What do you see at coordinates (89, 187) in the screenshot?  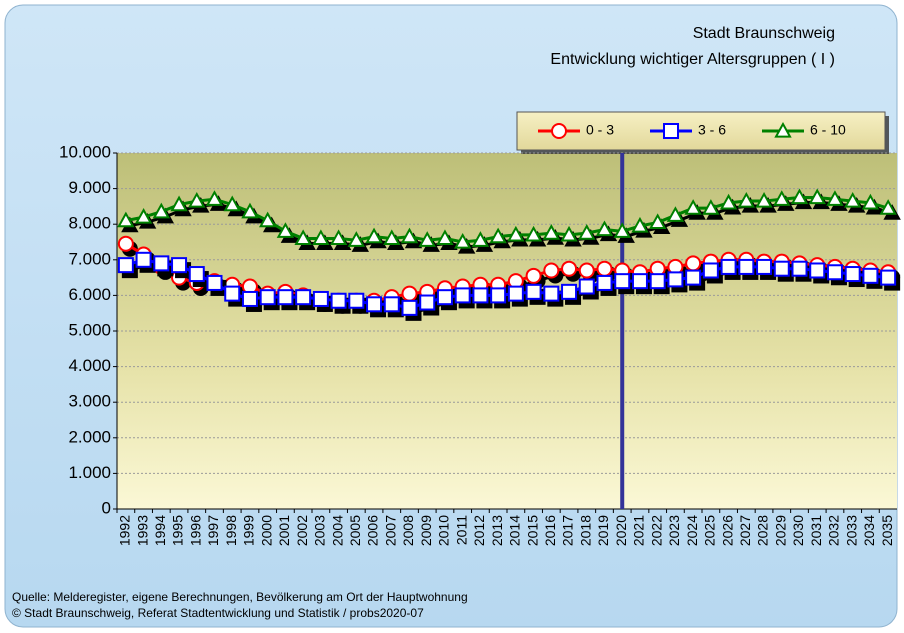 I see `y-tick-label: 9.000` at bounding box center [89, 187].